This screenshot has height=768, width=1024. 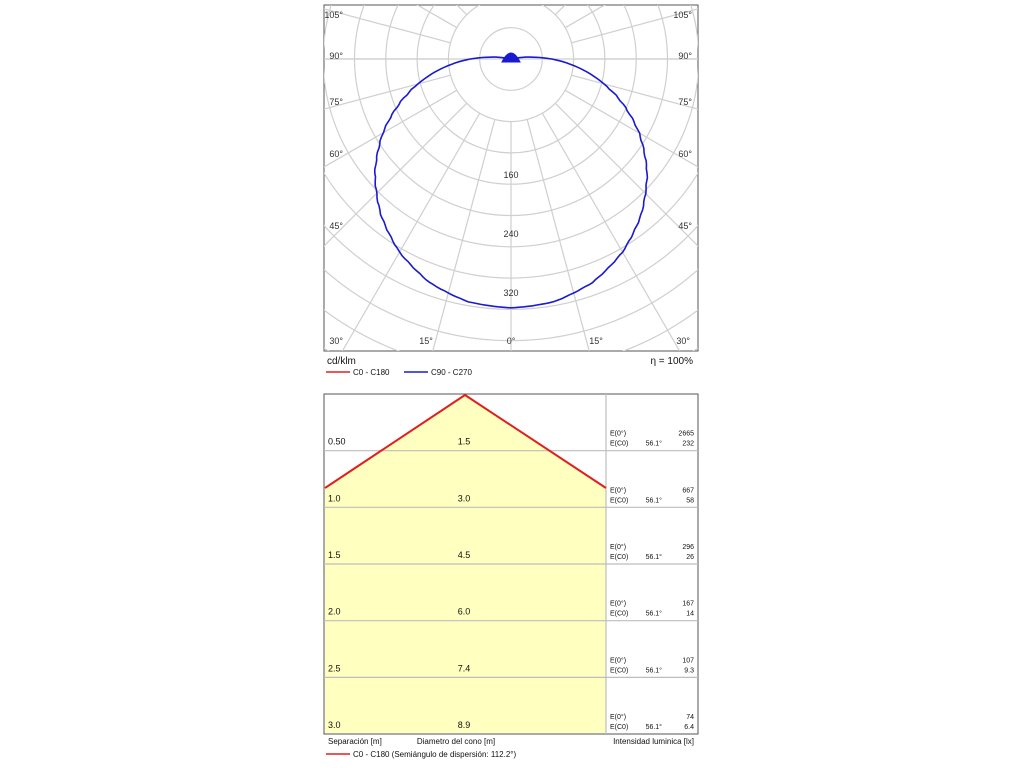 I want to click on angle-label-75-right: 75°, so click(x=685, y=102).